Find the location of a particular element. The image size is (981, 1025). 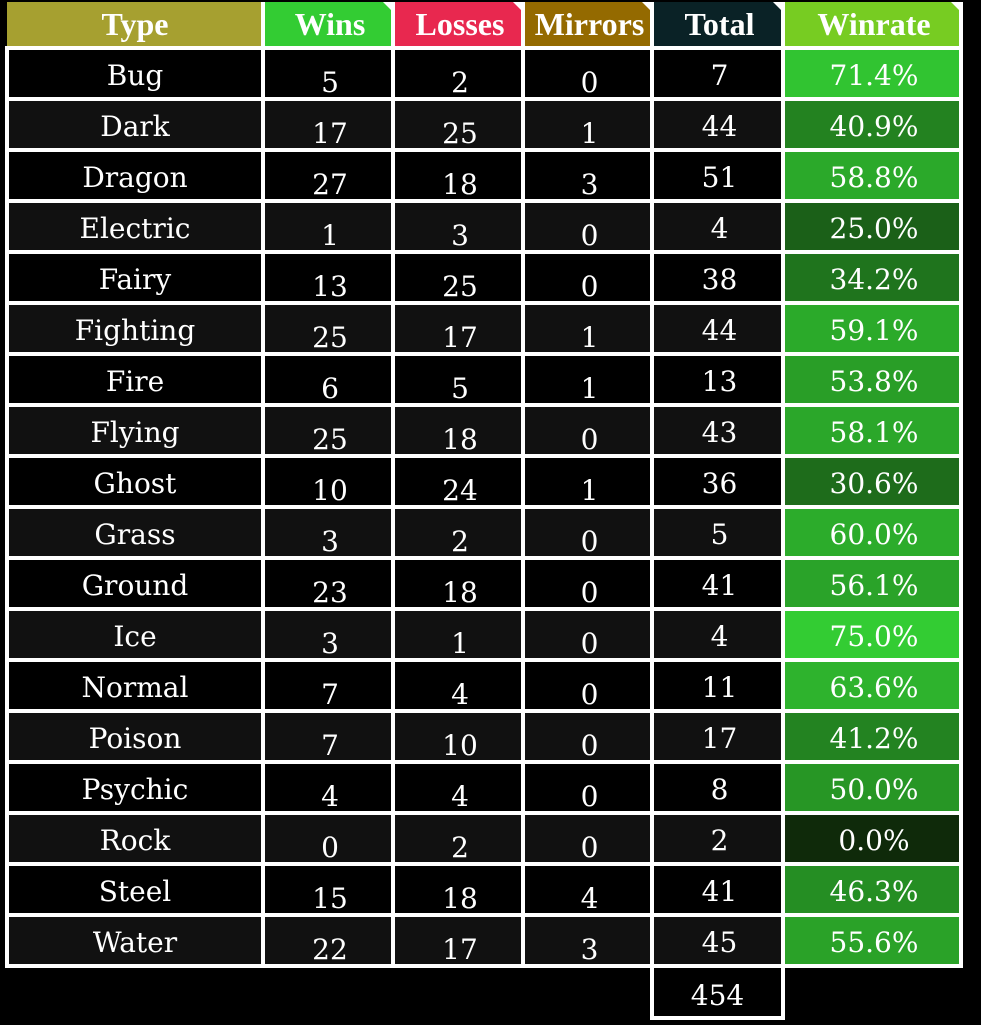

total-value: 36 is located at coordinates (719, 483).